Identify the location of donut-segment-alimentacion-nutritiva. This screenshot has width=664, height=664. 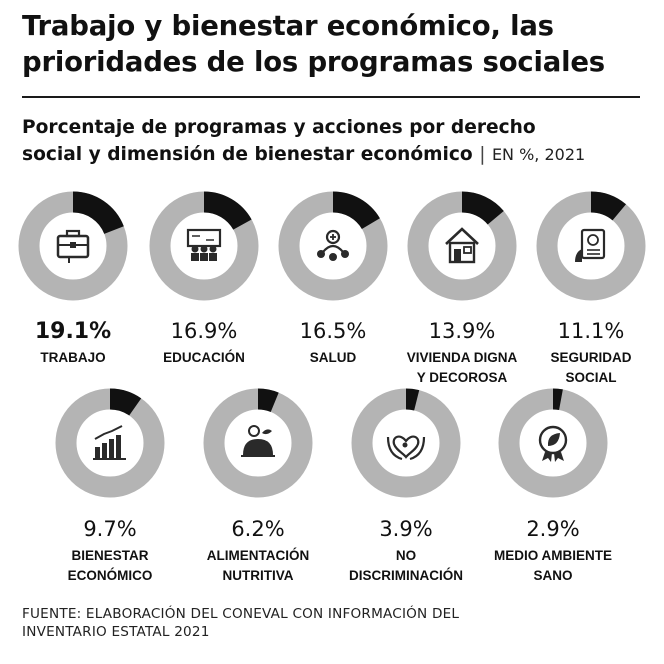
(268, 400).